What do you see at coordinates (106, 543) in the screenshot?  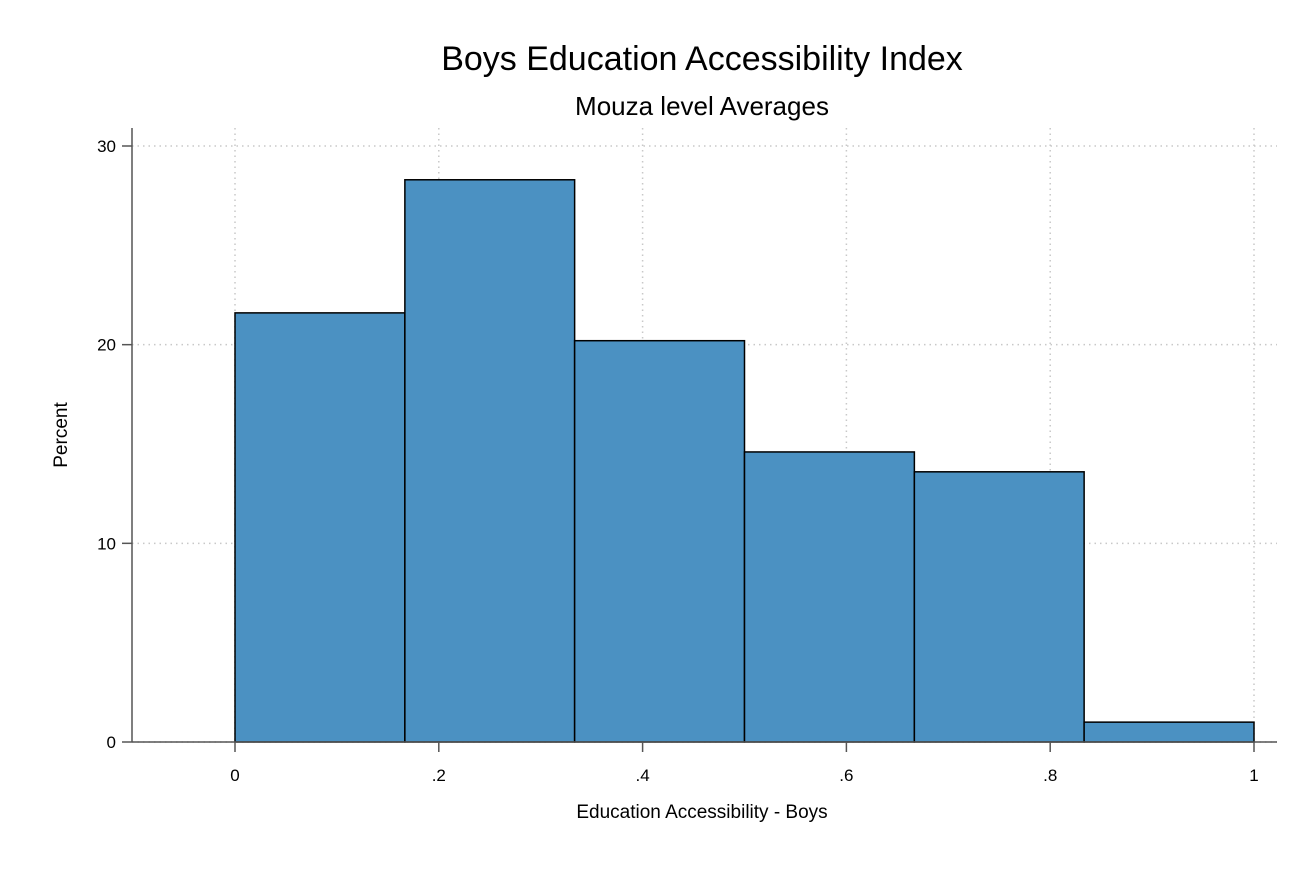 I see `y-tick-label: 10` at bounding box center [106, 543].